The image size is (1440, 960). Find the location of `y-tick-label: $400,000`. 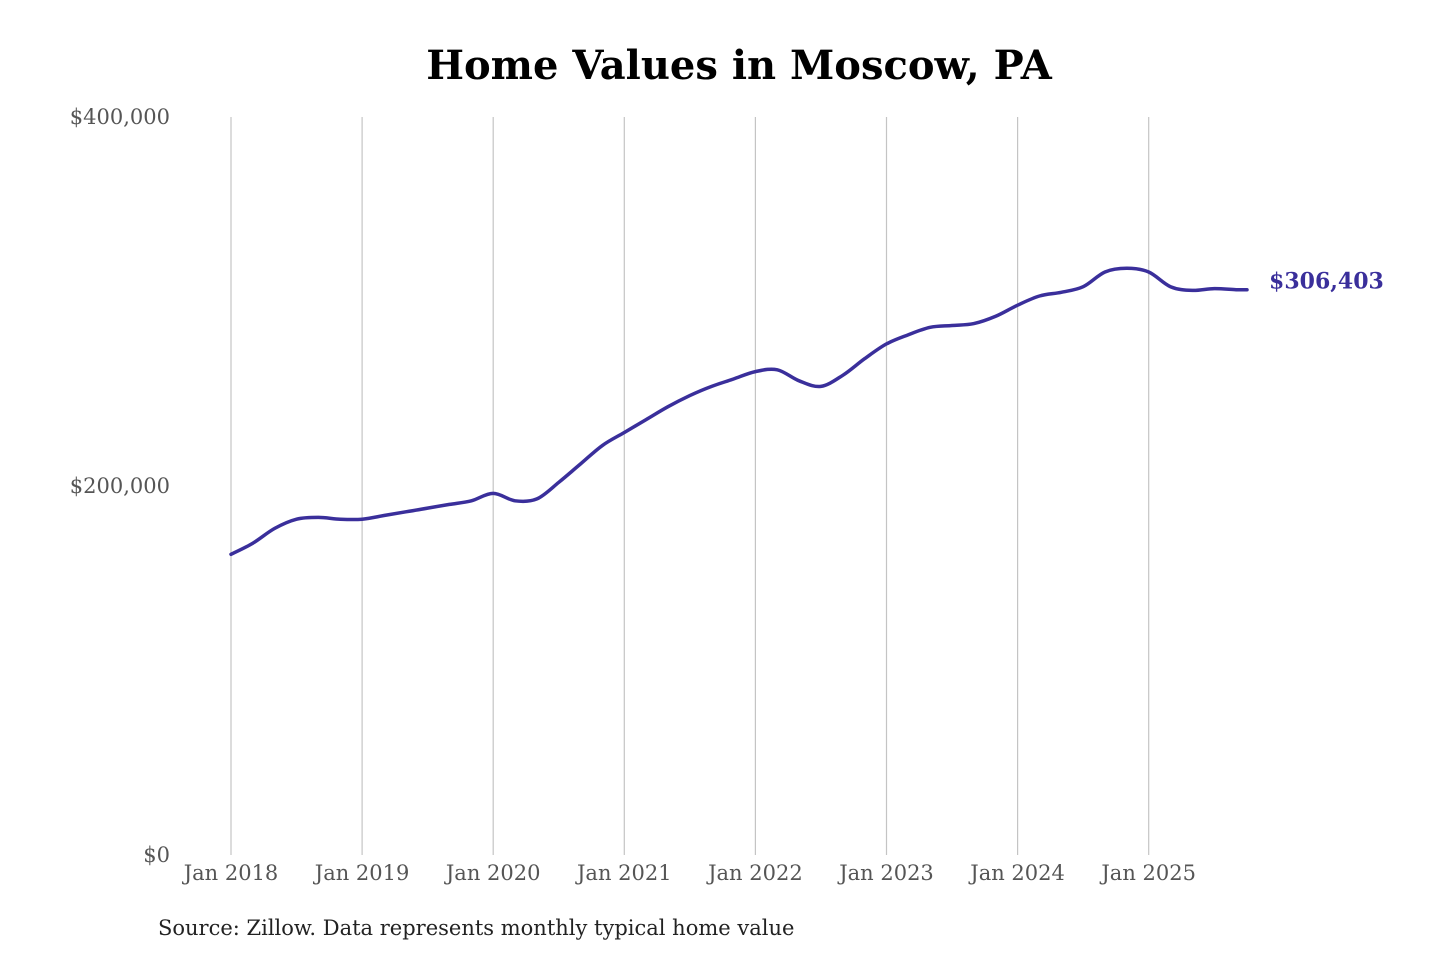

y-tick-label: $400,000 is located at coordinates (120, 117).